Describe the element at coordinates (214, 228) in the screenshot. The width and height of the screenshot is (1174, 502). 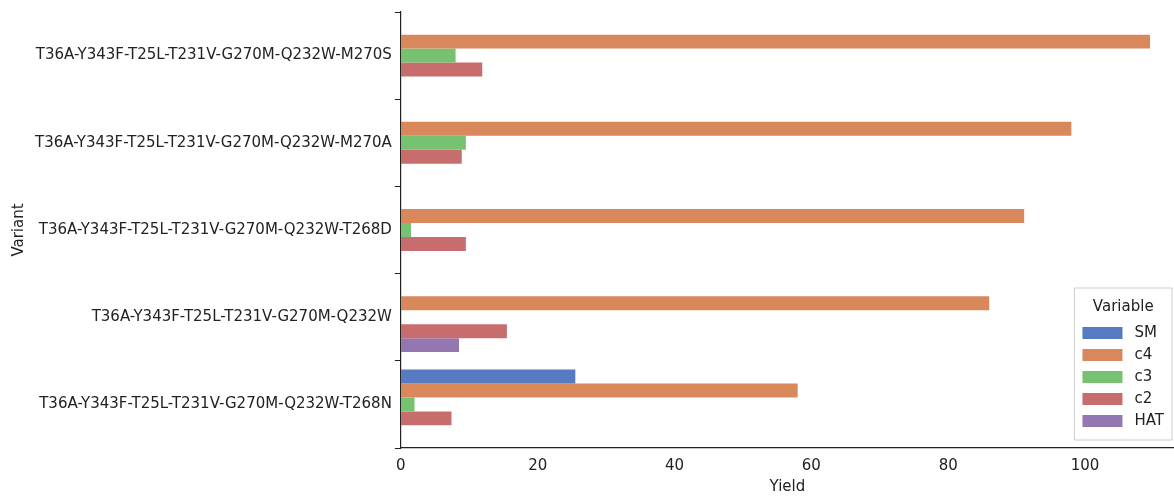
I see `y-tick-label: T36A-Y343F-T25L-T231V-G270M-Q232W-T268D` at that location.